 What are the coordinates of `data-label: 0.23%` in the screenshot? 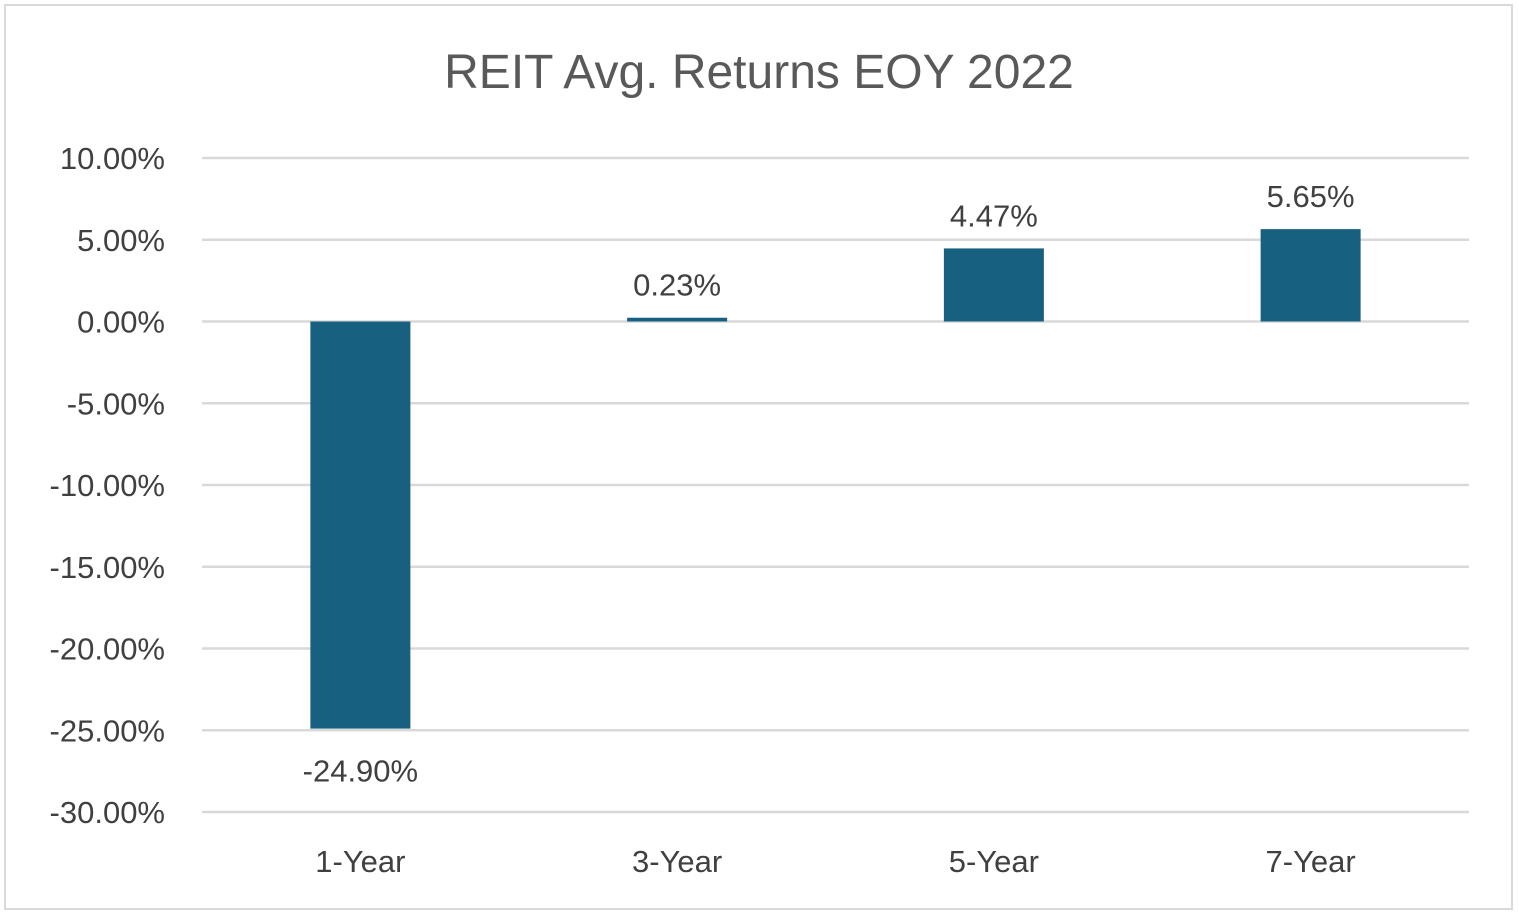 It's located at (677, 285).